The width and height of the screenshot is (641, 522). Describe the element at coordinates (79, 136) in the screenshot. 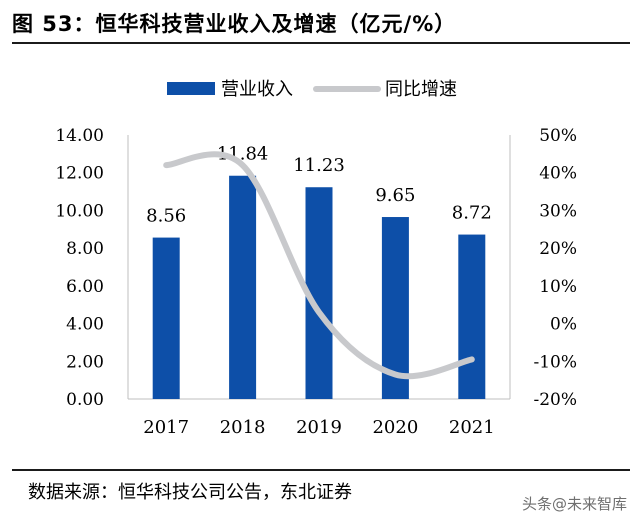

I see `left-tick-label: 14.00` at that location.